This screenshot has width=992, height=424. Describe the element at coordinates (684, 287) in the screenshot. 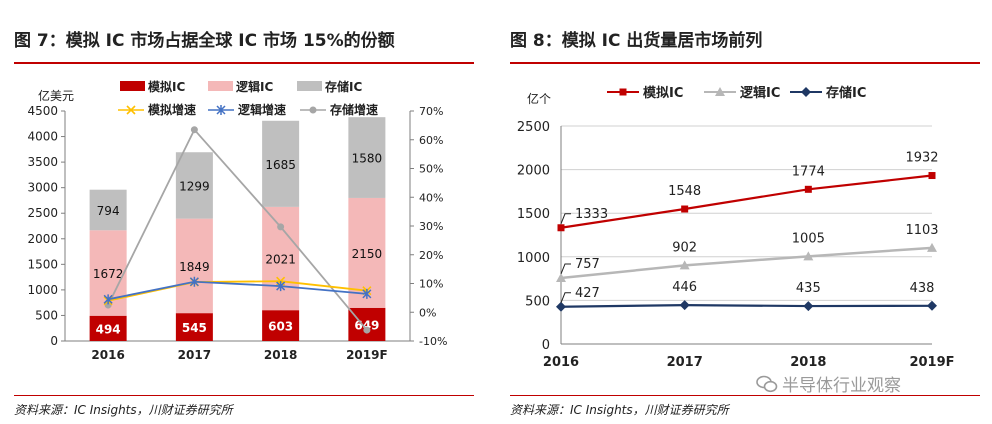

I see `data-label: 446` at that location.